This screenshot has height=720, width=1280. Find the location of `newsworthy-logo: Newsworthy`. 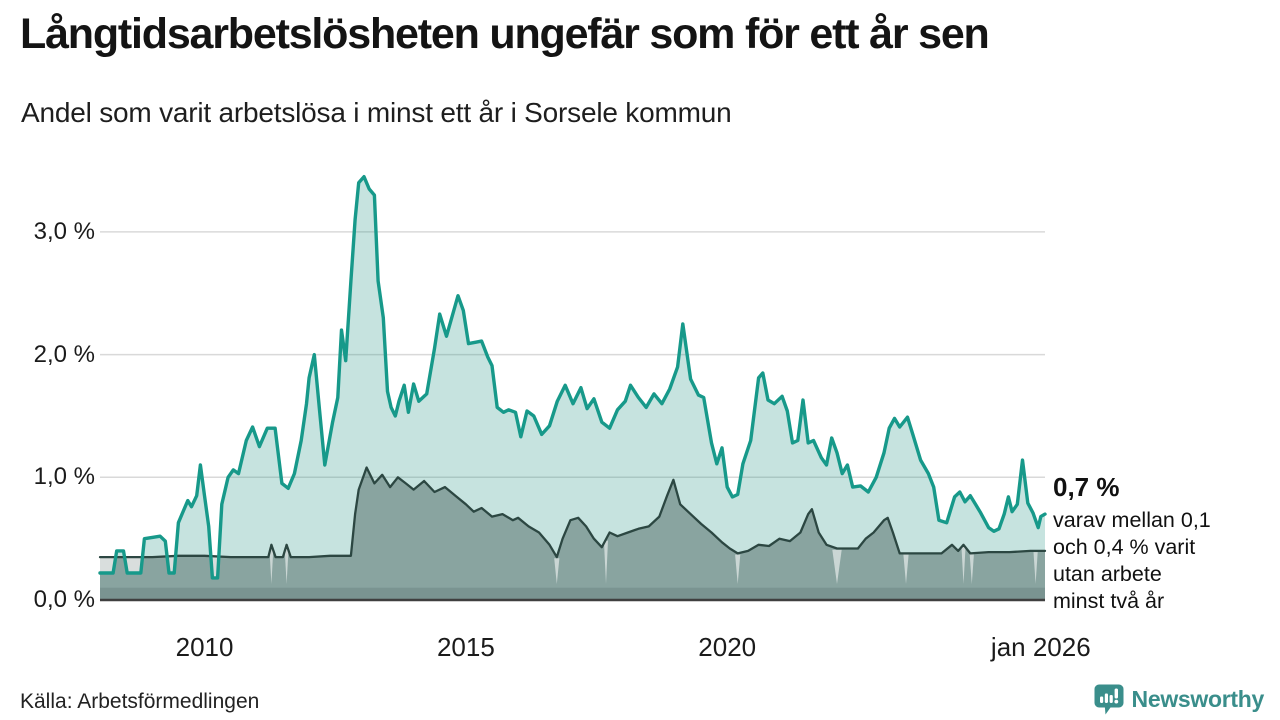

newsworthy-logo: Newsworthy is located at coordinates (1178, 699).